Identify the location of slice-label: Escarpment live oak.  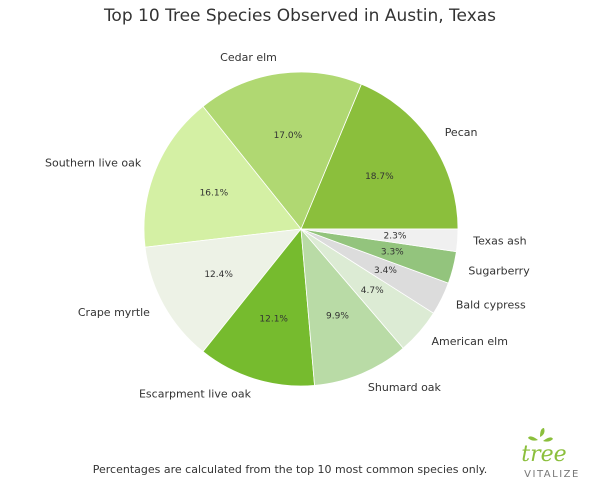
(195, 393).